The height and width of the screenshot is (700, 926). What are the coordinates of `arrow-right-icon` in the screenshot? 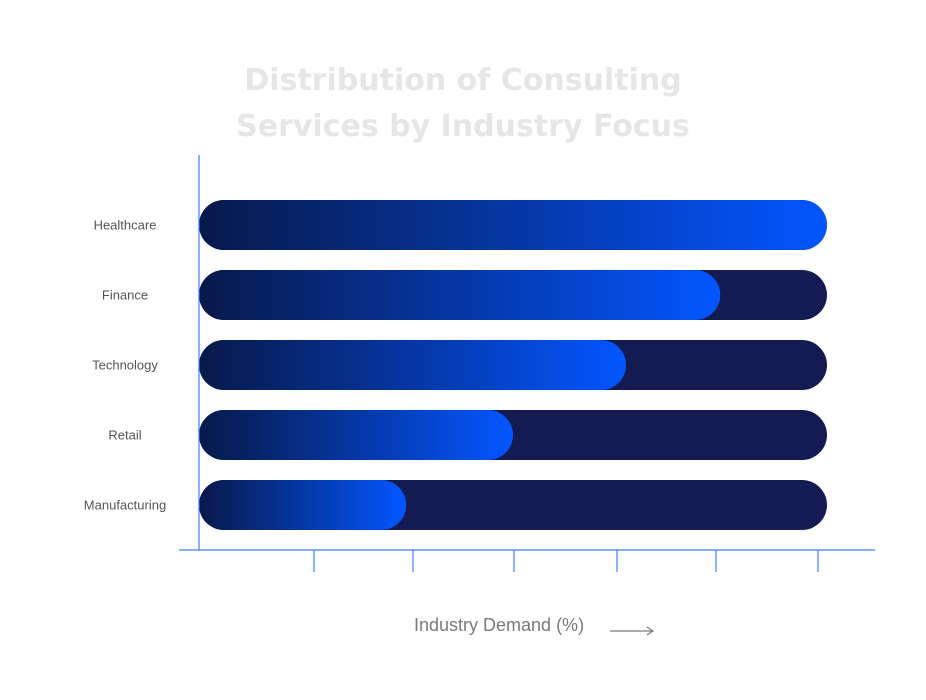 It's located at (632, 631).